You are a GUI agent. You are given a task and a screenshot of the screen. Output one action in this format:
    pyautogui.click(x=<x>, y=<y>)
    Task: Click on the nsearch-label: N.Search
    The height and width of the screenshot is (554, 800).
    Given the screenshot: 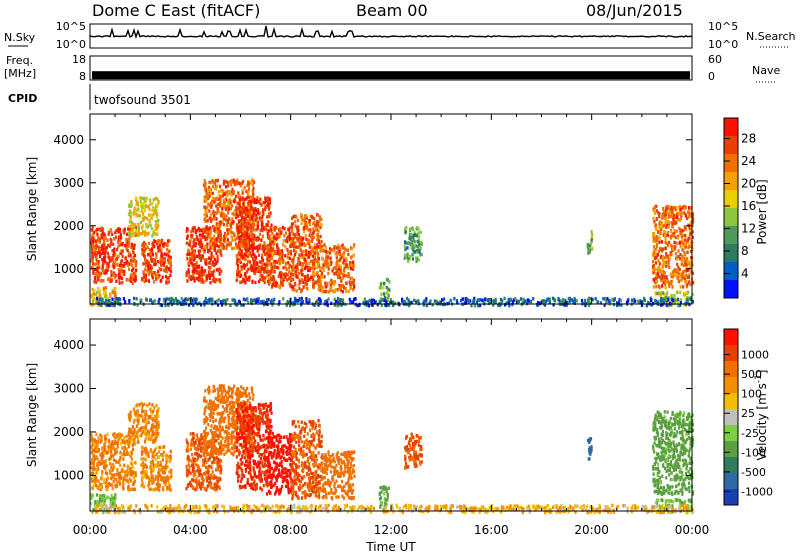 What is the action you would take?
    pyautogui.click(x=771, y=36)
    